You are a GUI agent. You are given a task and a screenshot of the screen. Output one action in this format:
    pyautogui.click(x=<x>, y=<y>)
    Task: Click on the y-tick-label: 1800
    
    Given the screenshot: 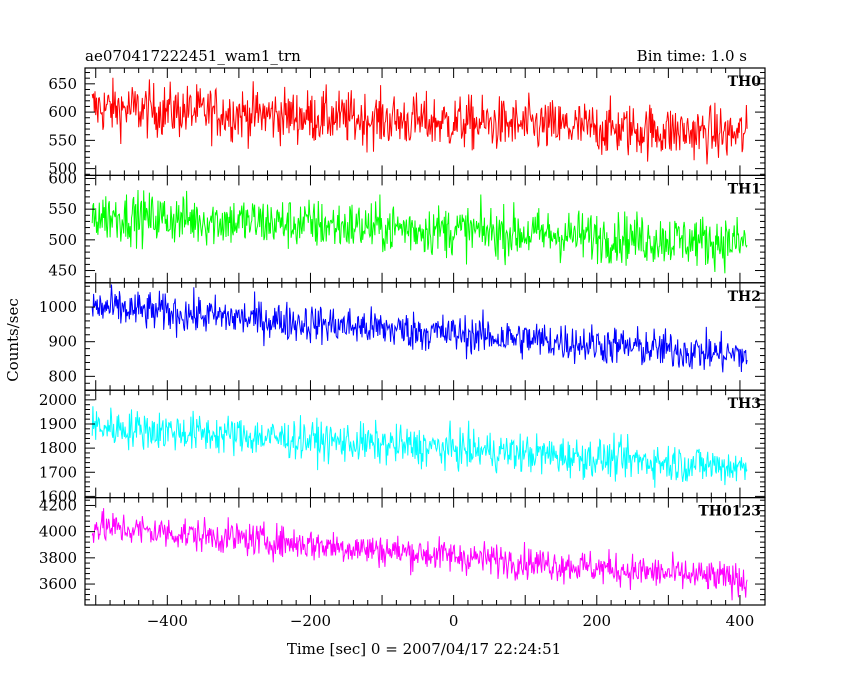 What is the action you would take?
    pyautogui.click(x=58, y=448)
    